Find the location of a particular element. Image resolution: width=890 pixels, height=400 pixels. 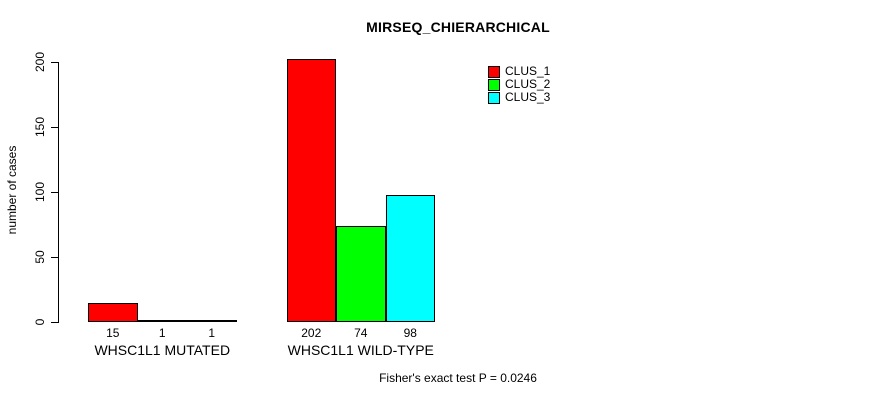

chart-title: MIRSEQ_CHIERARCHICAL is located at coordinates (458, 27).